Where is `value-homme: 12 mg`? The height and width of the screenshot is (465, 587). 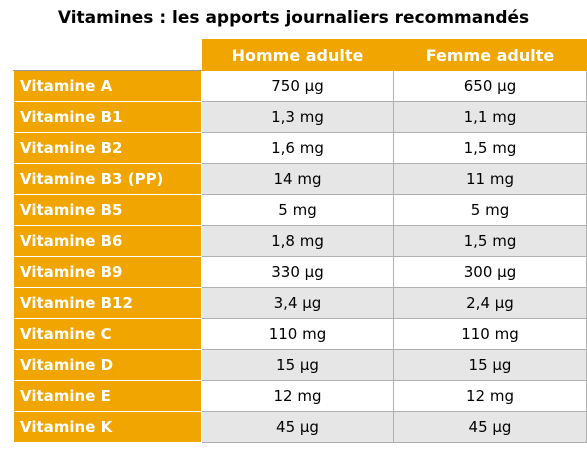
value-homme: 12 mg is located at coordinates (297, 396).